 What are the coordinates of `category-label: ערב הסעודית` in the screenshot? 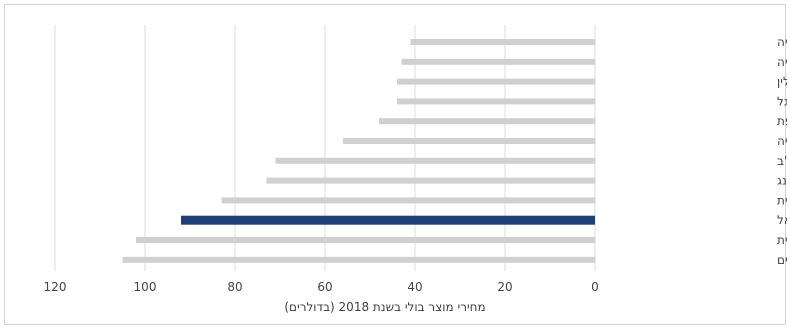 It's located at (782, 200).